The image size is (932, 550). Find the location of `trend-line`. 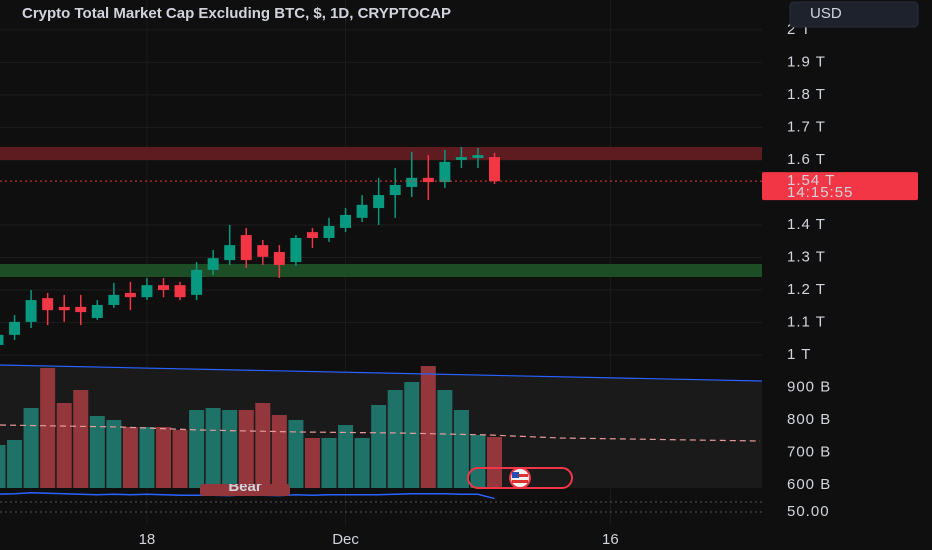

trend-line is located at coordinates (381, 373).